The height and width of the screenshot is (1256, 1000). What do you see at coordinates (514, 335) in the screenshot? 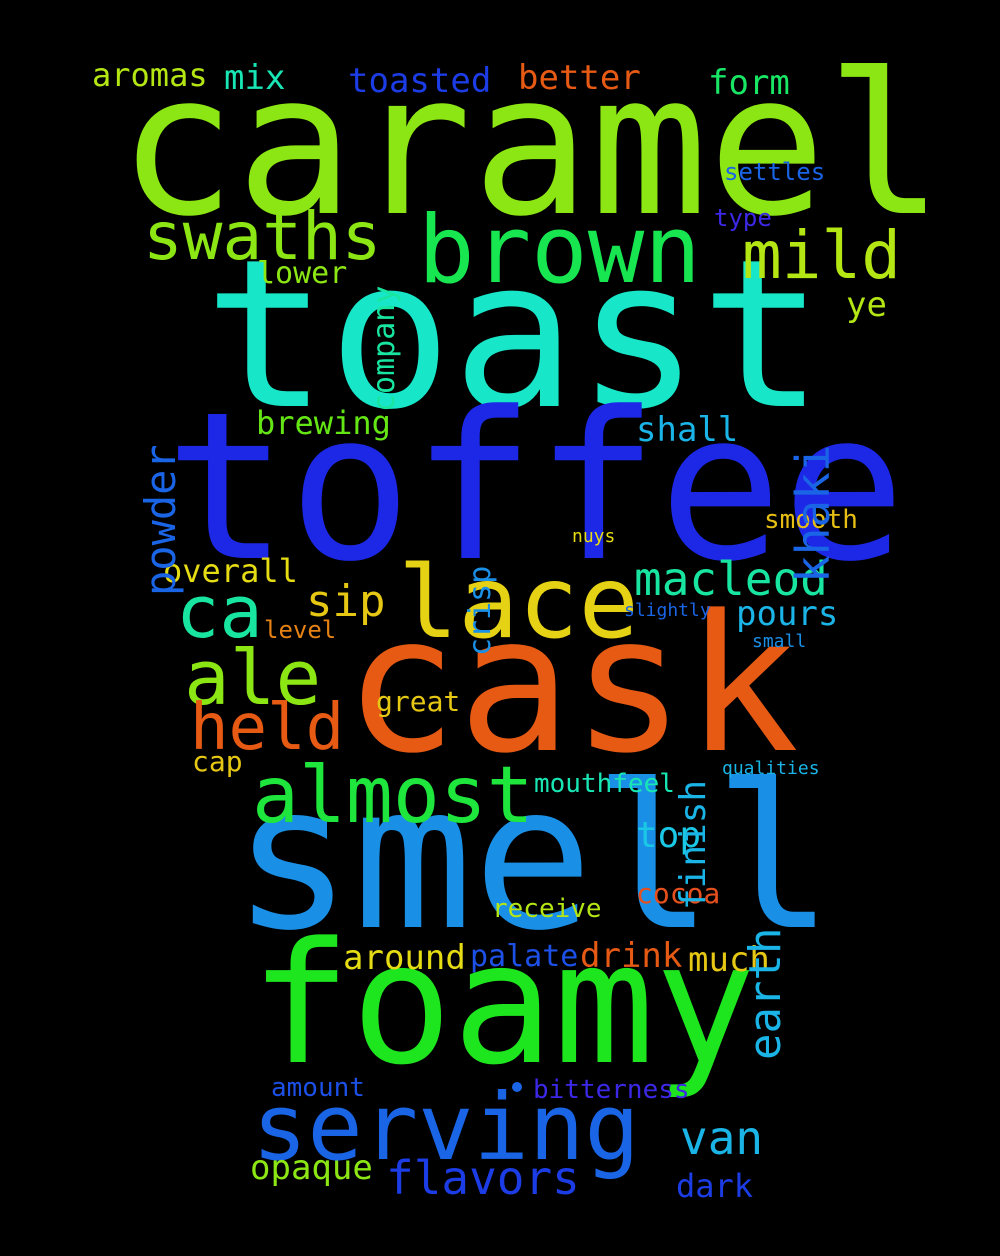
I see `word-toast: toast` at bounding box center [514, 335].